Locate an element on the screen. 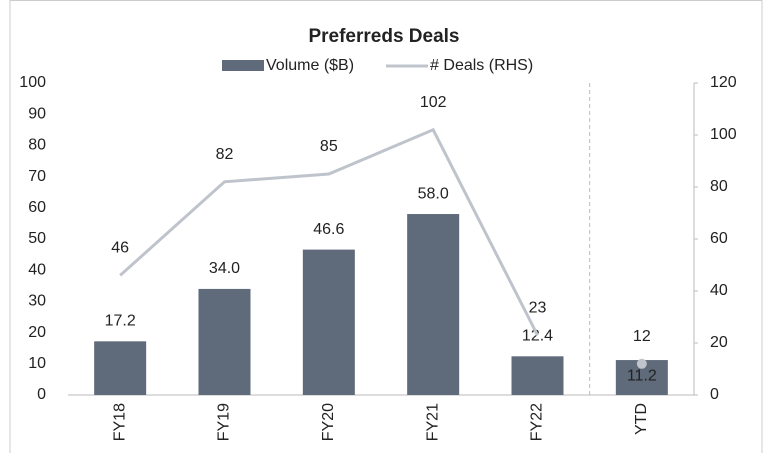 The height and width of the screenshot is (453, 767). line-value-label: 23 is located at coordinates (538, 307).